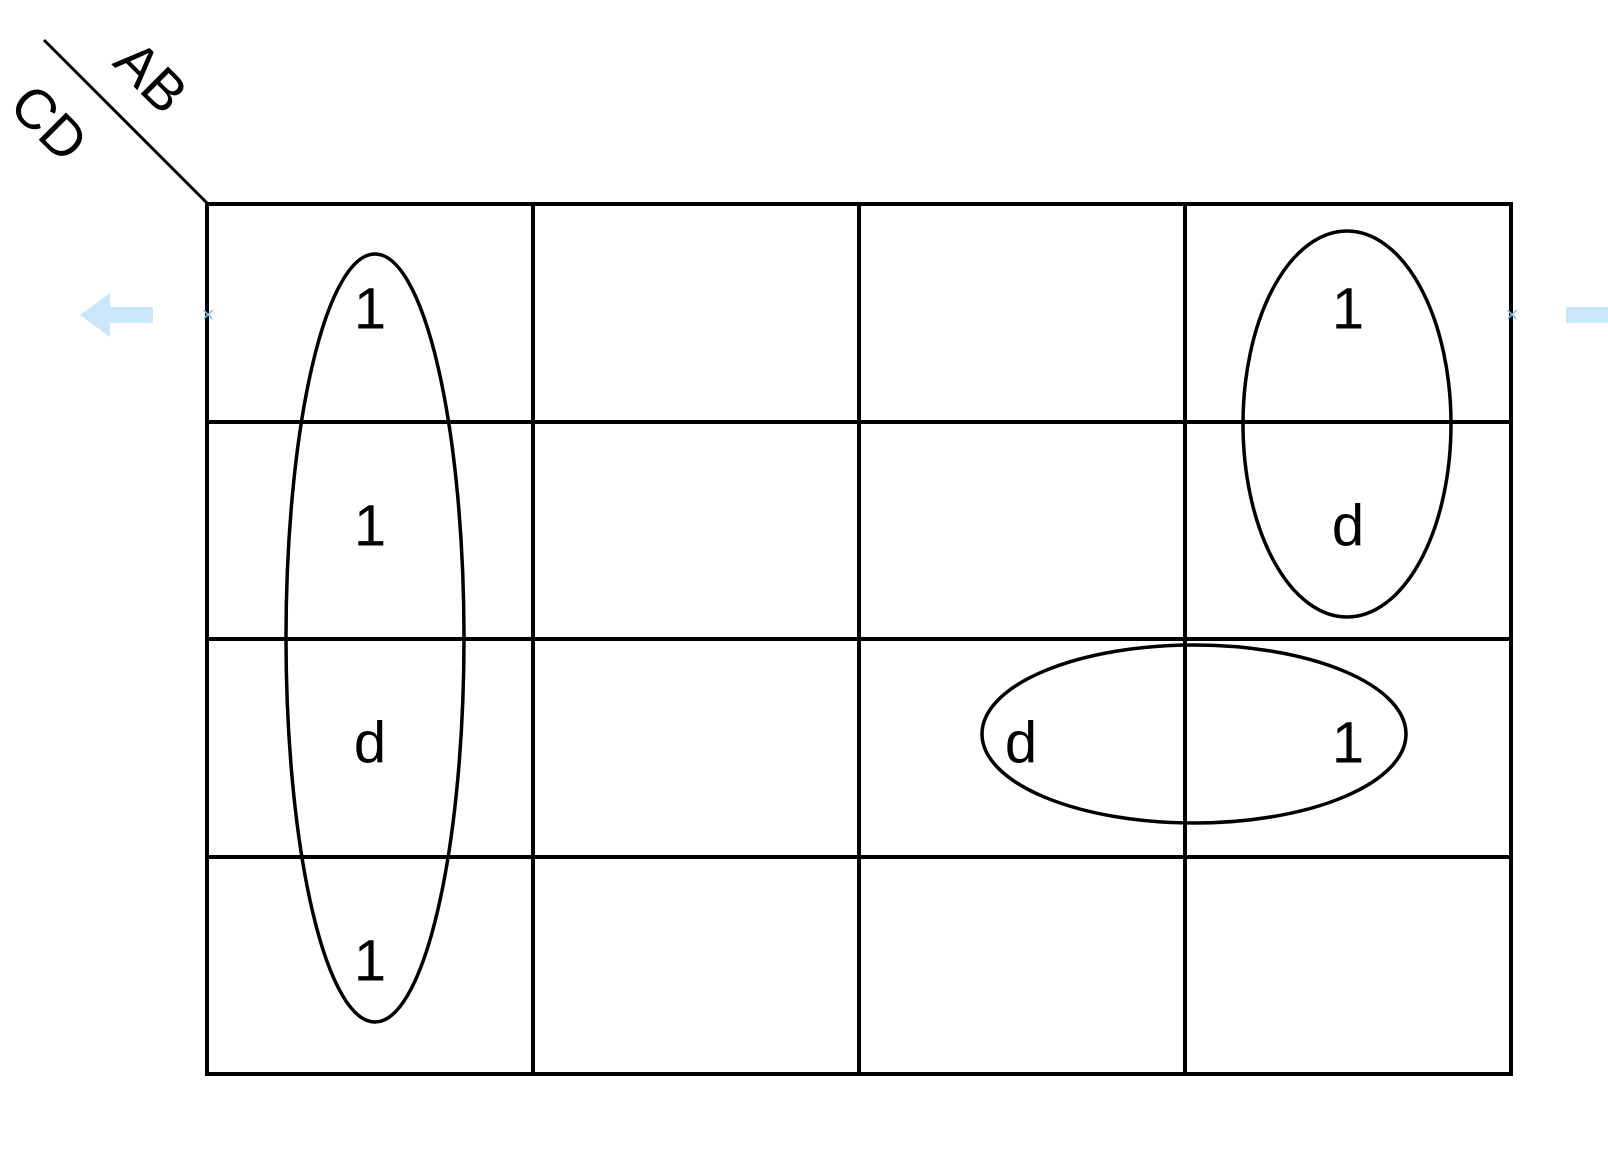 The image size is (1608, 1167). What do you see at coordinates (1587, 315) in the screenshot?
I see `arrow-right-icon` at bounding box center [1587, 315].